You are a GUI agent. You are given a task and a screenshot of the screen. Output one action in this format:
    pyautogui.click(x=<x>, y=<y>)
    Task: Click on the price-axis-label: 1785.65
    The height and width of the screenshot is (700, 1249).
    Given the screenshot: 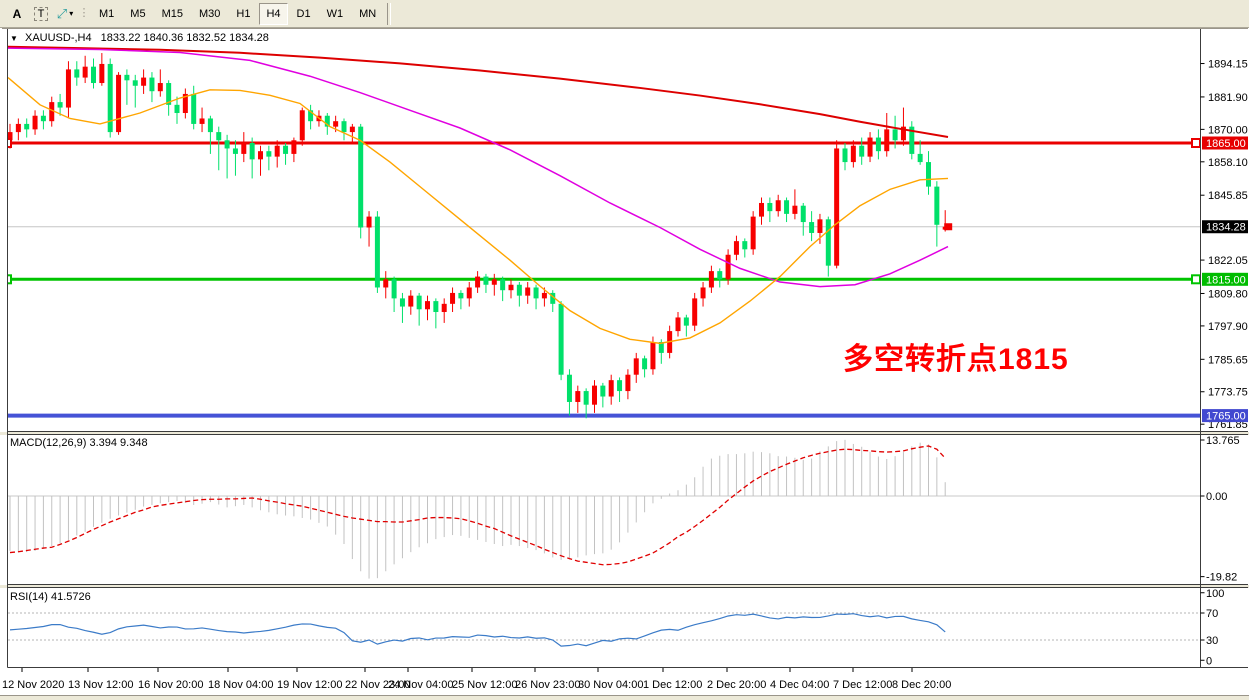 What is the action you would take?
    pyautogui.click(x=1228, y=360)
    